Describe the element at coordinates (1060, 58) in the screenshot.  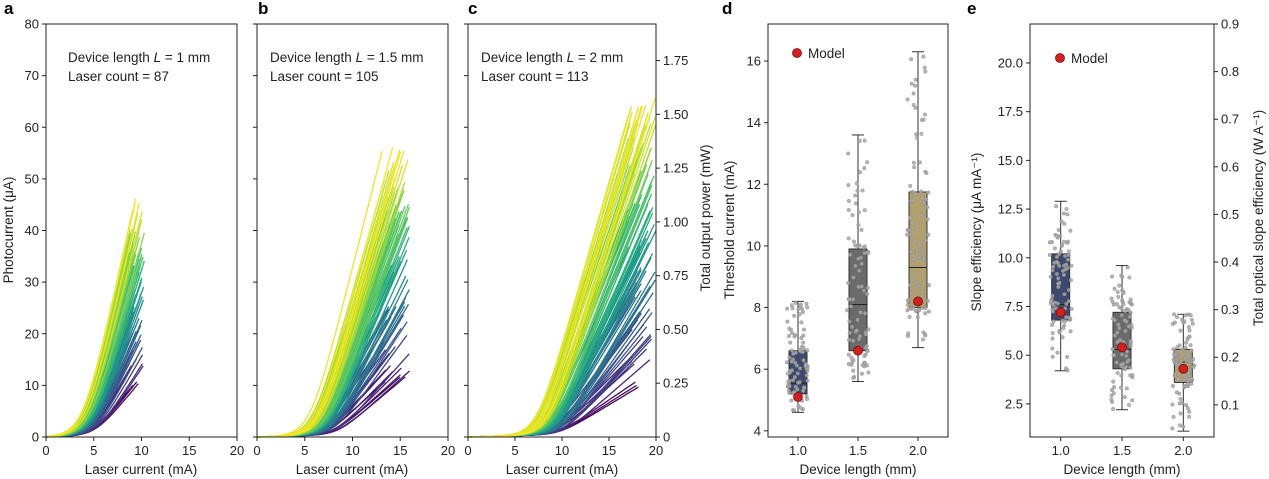
I see `legend-marker-e` at that location.